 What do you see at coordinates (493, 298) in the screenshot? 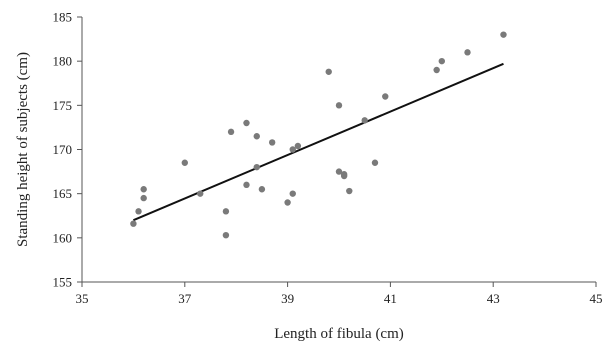
I see `x-tick-label: 43` at bounding box center [493, 298].